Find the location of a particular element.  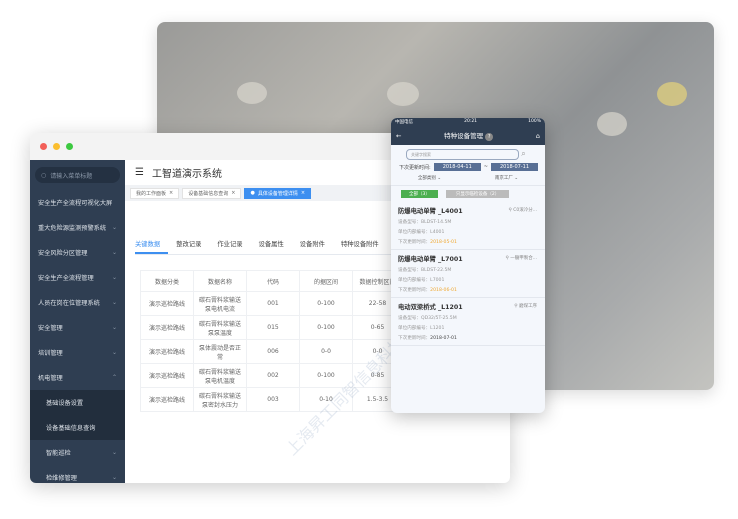

category-filter: 全部类别 ⌄ is located at coordinates (429, 178).